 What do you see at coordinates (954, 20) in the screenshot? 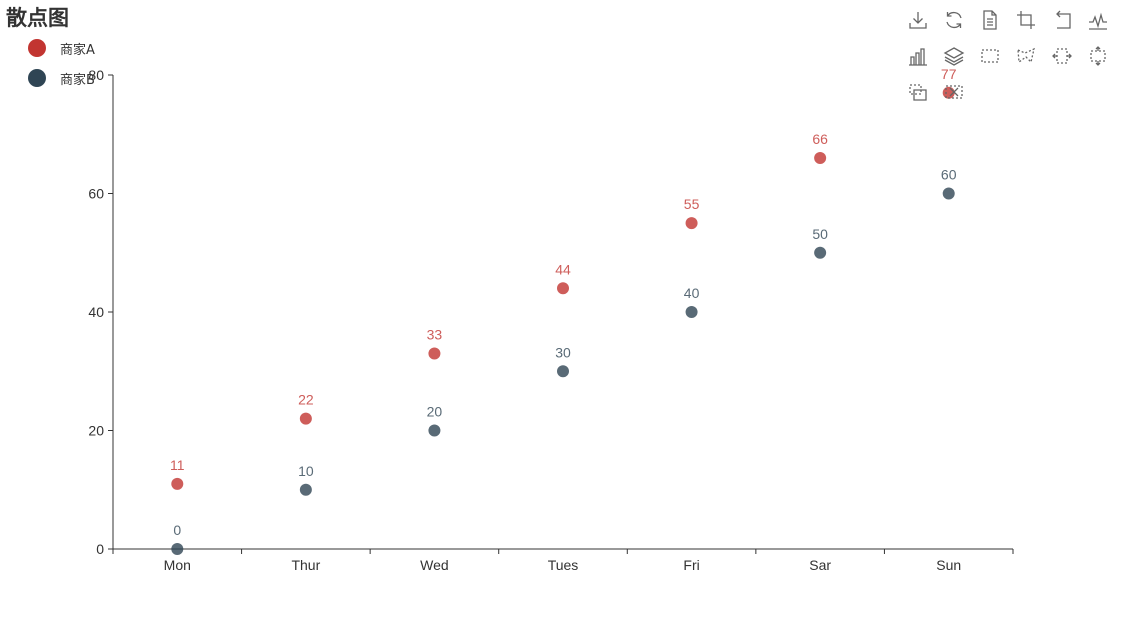
I see `refresh-icon` at bounding box center [954, 20].